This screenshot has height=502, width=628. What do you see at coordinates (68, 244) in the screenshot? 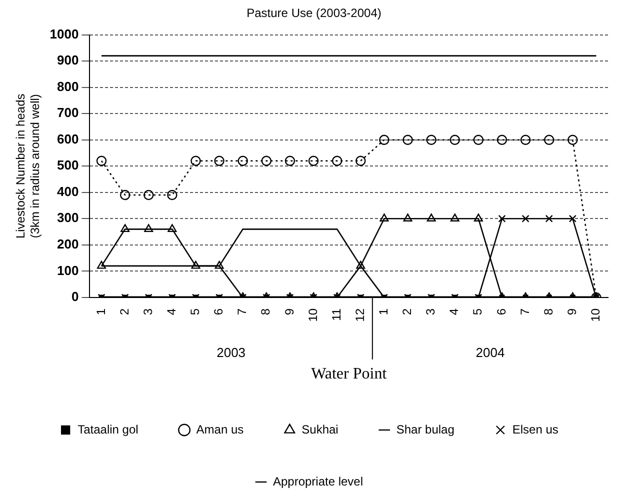
I see `y-tick-label: 200` at bounding box center [68, 244].